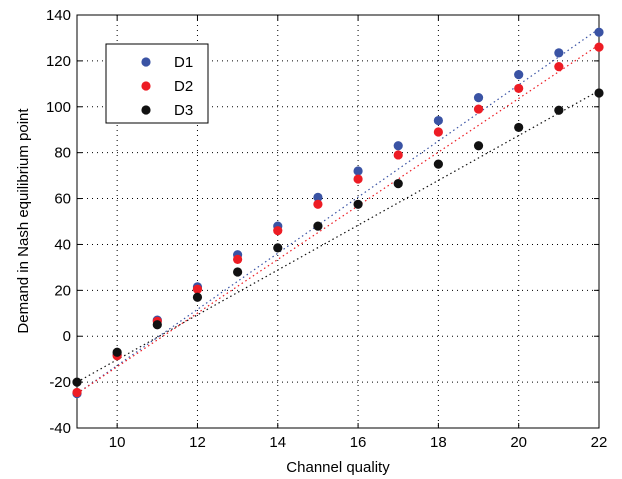  I want to click on y-tick-label: 100, so click(58, 107).